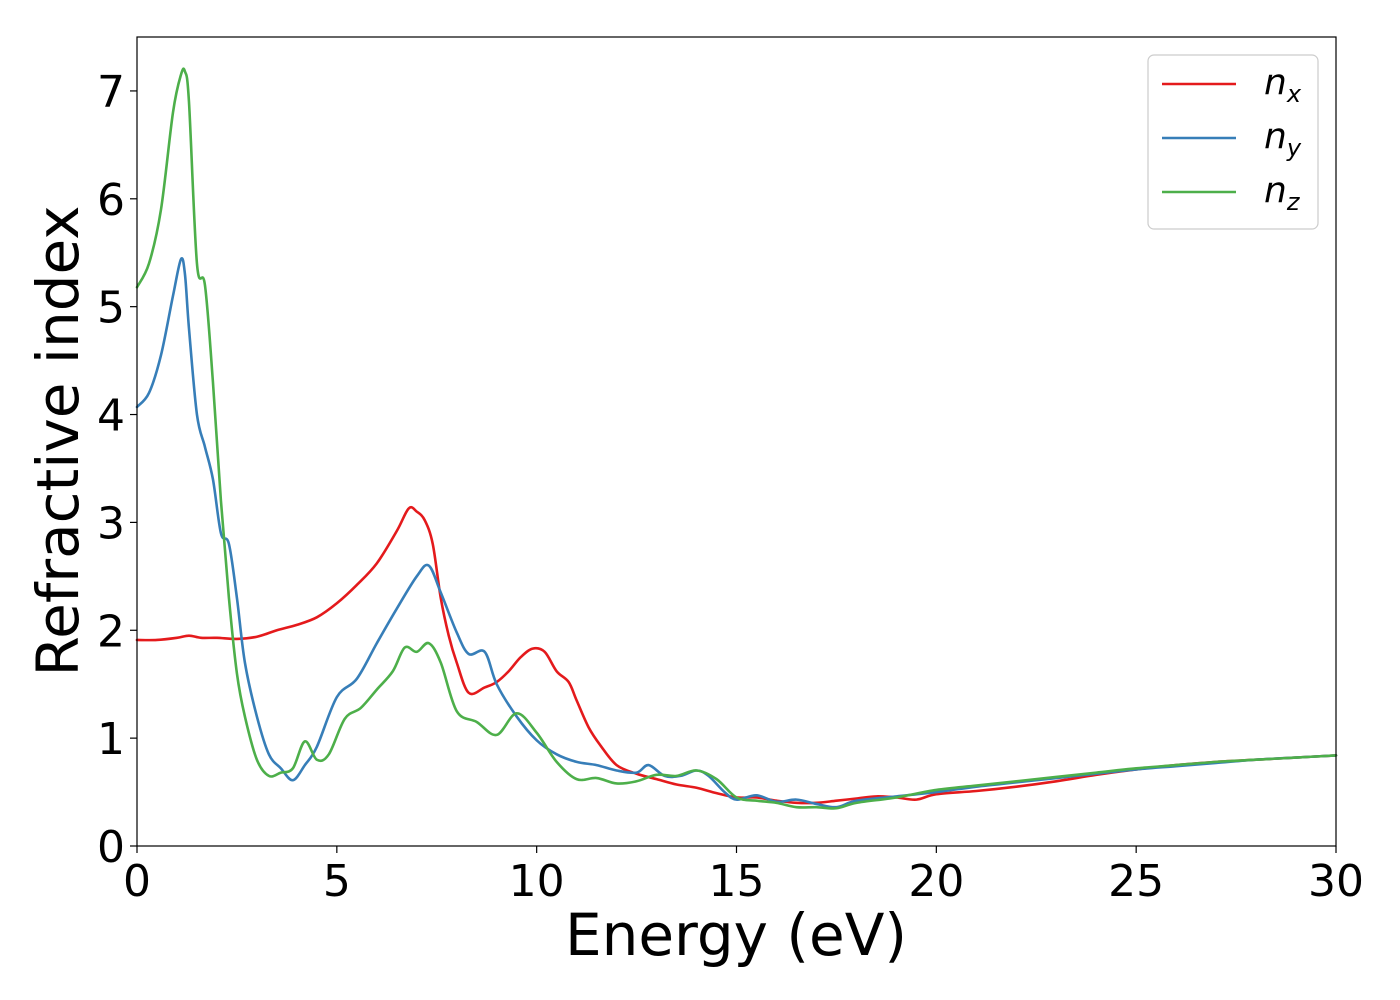 This screenshot has width=1400, height=1000. I want to click on legend-label-z: nz, so click(1282, 193).